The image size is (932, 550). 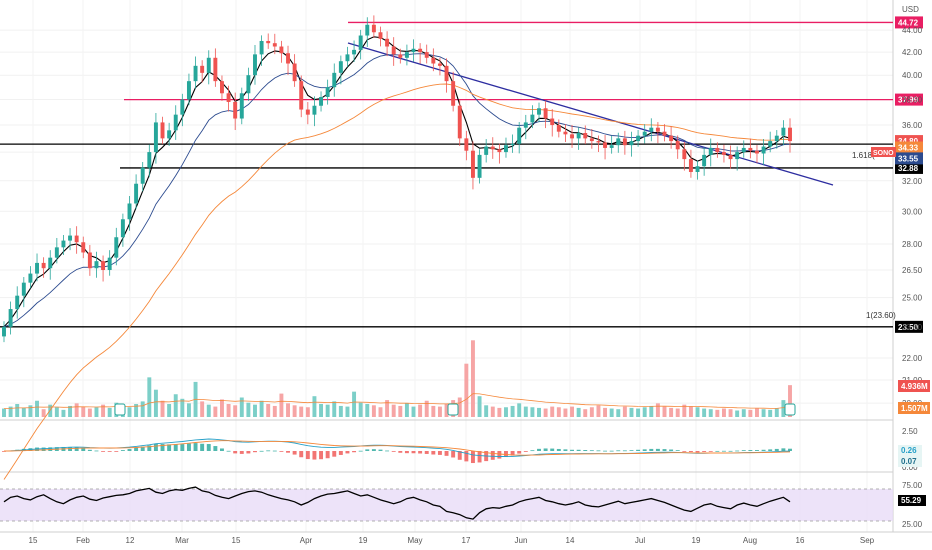 I want to click on price-badge, so click(x=909, y=158).